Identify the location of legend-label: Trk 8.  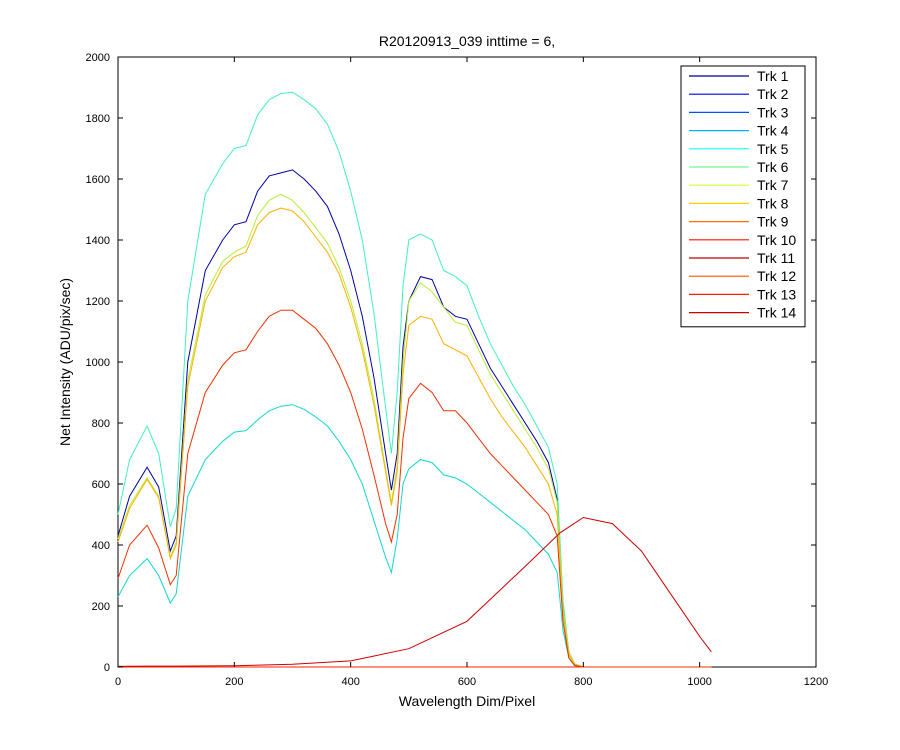
(773, 203).